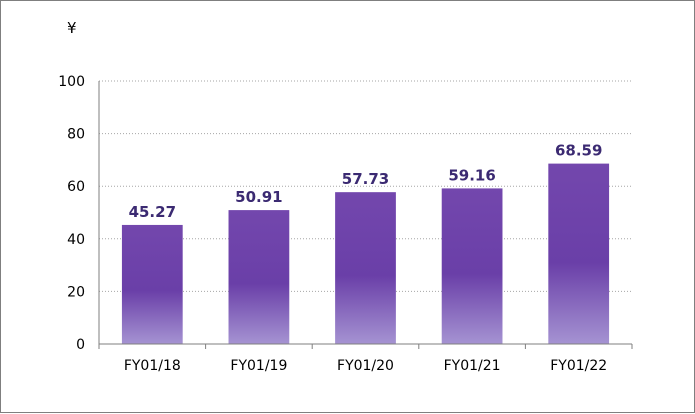 The image size is (695, 414). I want to click on x-tick-label: FY01/21, so click(472, 366).